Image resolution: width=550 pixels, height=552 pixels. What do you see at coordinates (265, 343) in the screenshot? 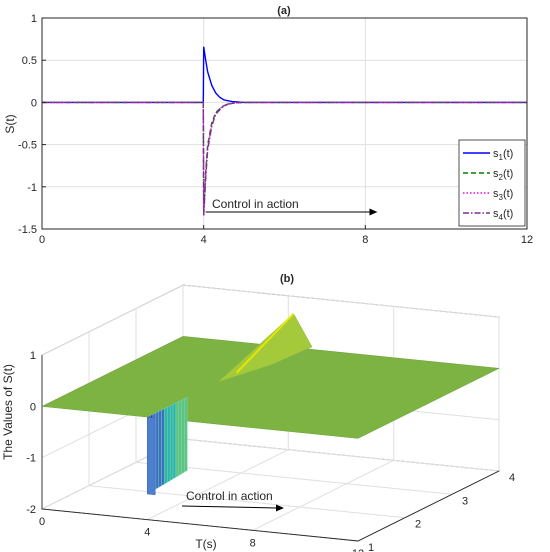
I see `surface-peak-ridge` at bounding box center [265, 343].